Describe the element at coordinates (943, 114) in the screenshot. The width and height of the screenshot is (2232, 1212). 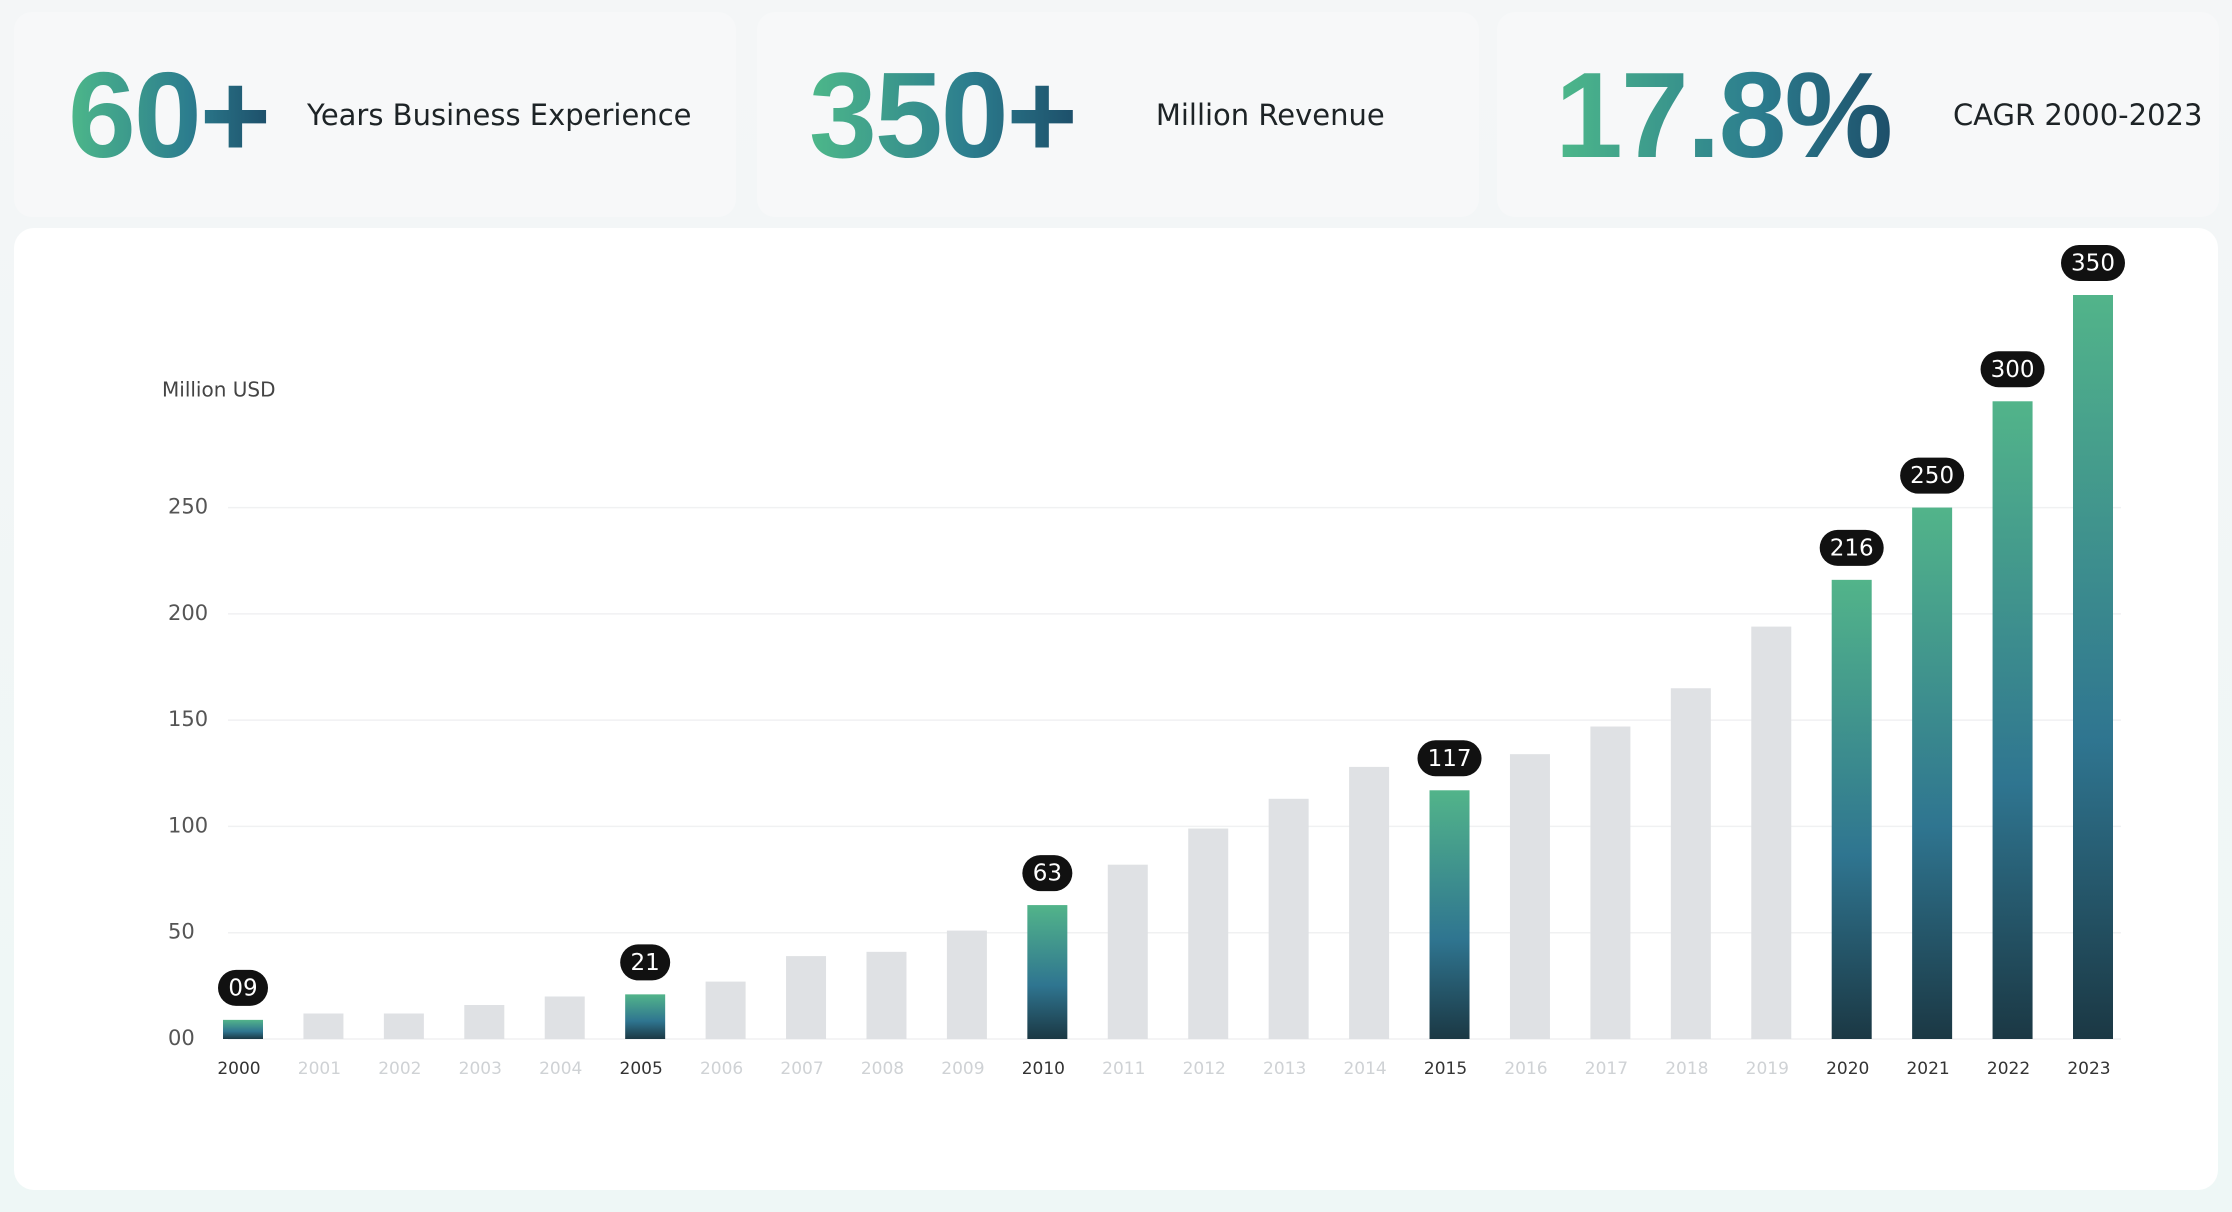
I see `stat-number: 350+` at that location.